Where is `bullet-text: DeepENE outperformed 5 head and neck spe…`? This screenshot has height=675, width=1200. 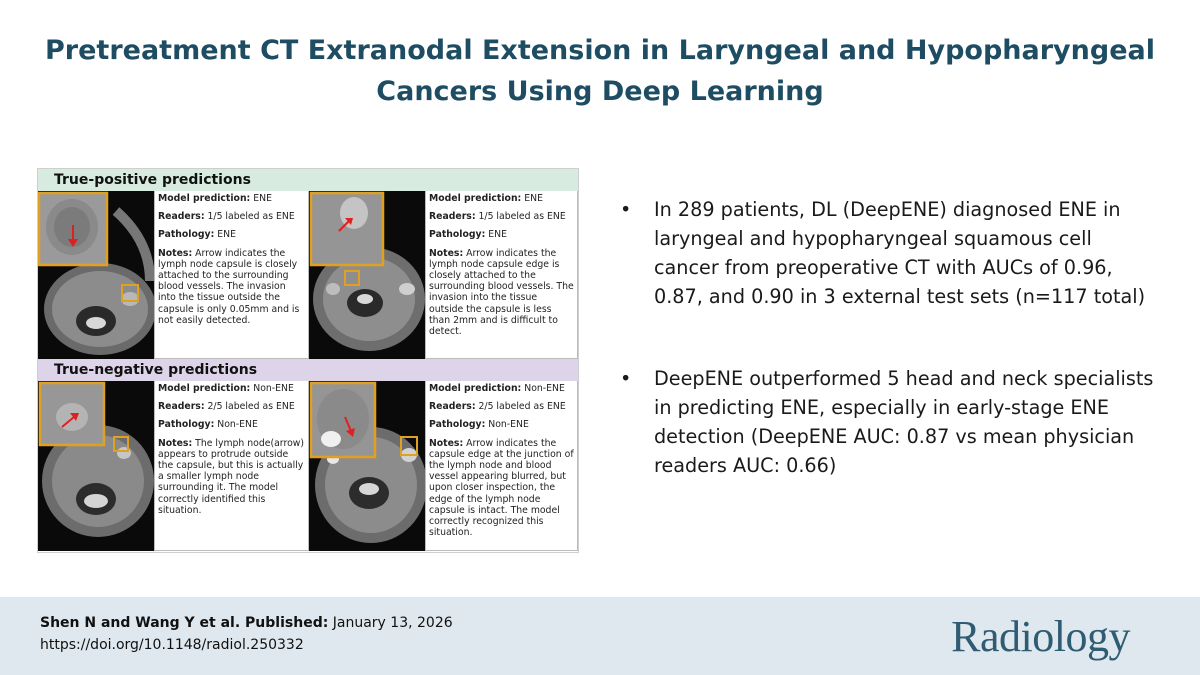
bullet-text: DeepENE outperformed 5 head and neck spe… is located at coordinates (904, 422).